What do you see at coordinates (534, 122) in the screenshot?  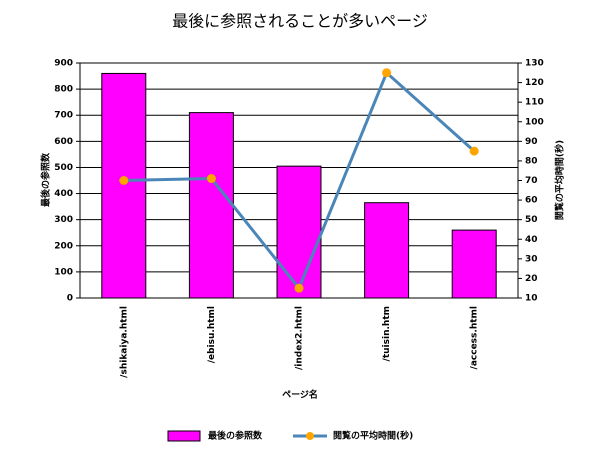 I see `y2-tick-label: 100` at bounding box center [534, 122].